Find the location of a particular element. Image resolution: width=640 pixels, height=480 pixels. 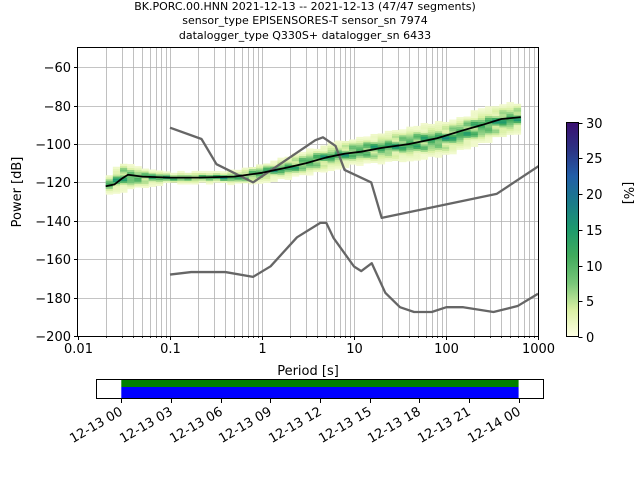

timeline-frame is located at coordinates (320, 389).